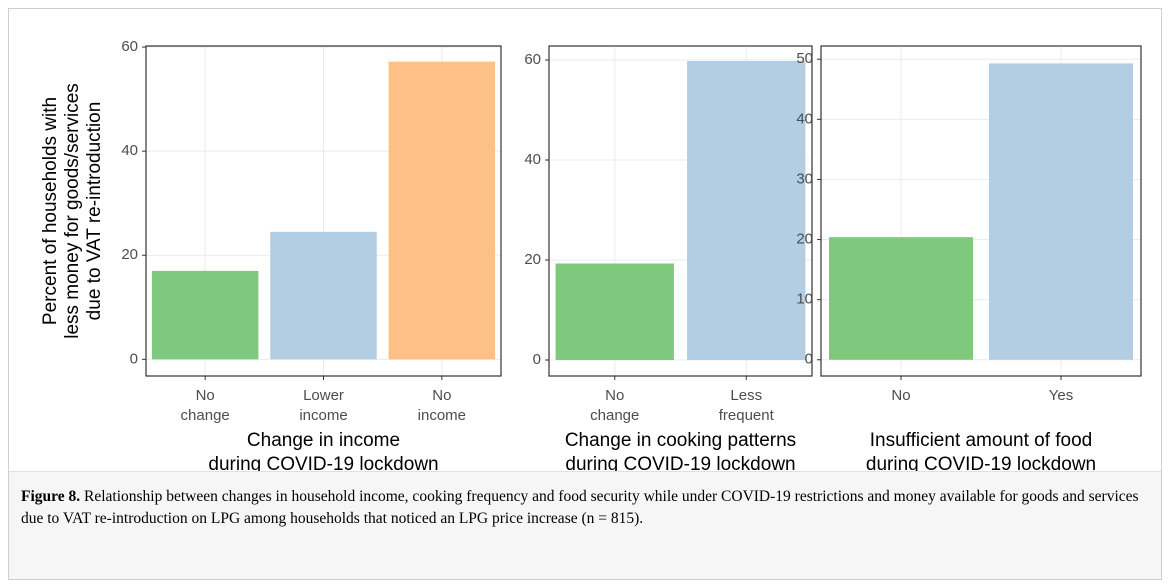  What do you see at coordinates (680, 211) in the screenshot?
I see `panel-border` at bounding box center [680, 211].